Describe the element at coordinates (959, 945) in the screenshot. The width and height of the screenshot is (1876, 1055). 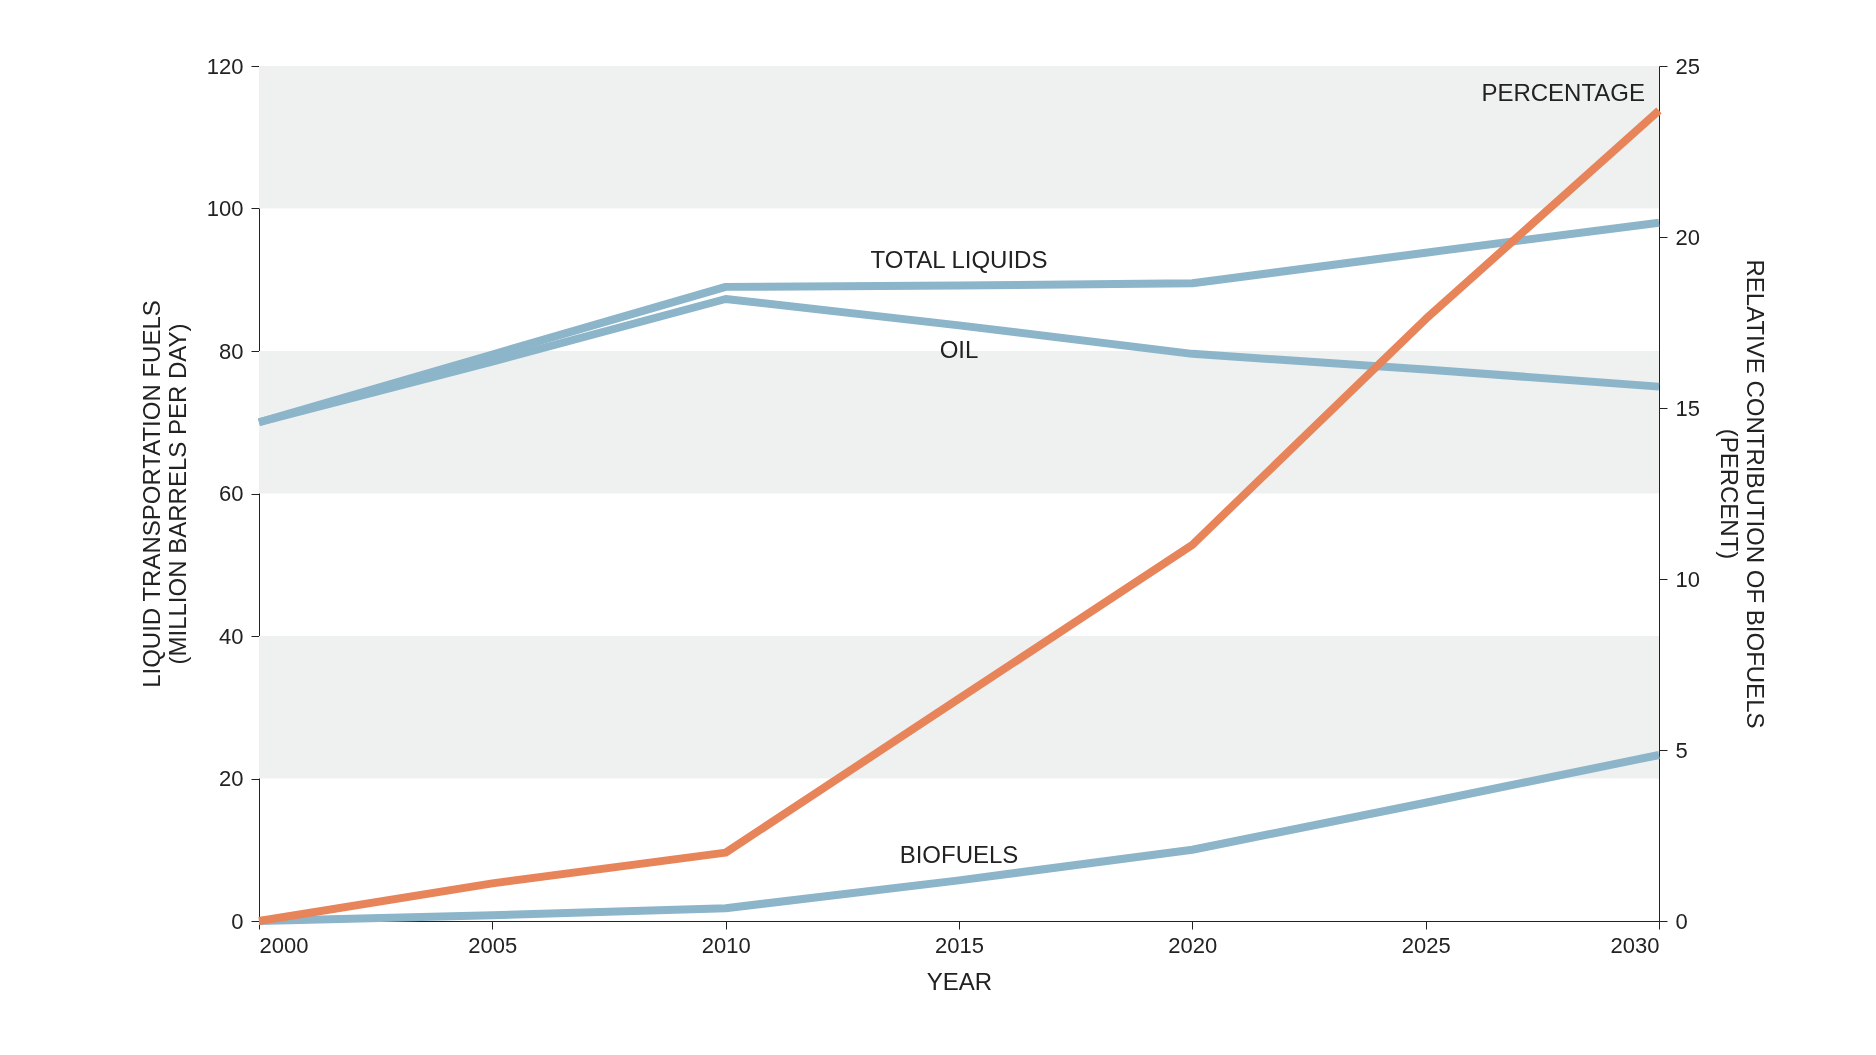
I see `x-tick-label: 2015` at that location.